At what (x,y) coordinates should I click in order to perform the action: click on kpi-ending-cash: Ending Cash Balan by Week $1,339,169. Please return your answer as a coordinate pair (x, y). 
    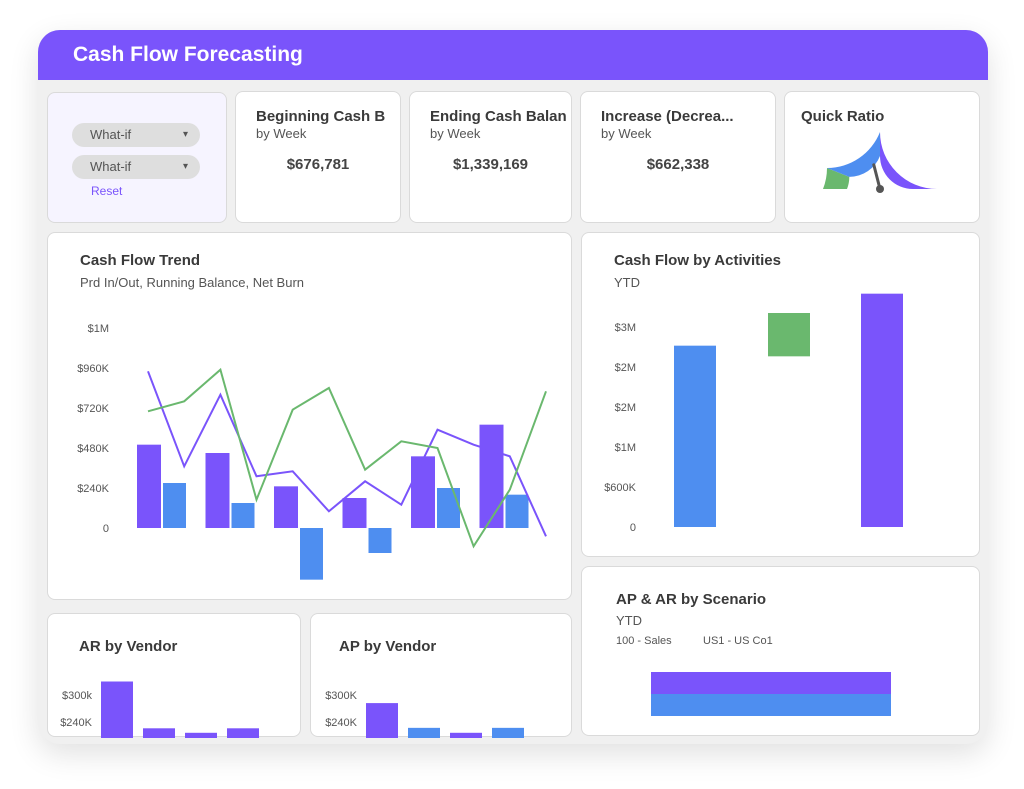
    Looking at the image, I should click on (490, 157).